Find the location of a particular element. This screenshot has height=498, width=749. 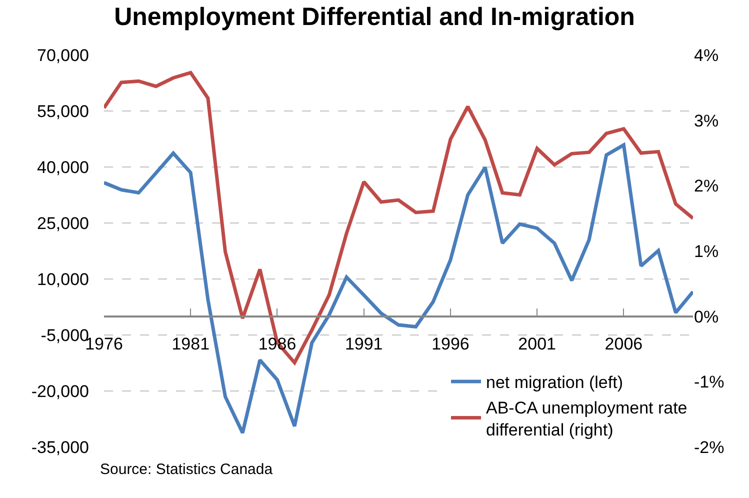

y-tick-label: -35,000 is located at coordinates (60, 447).